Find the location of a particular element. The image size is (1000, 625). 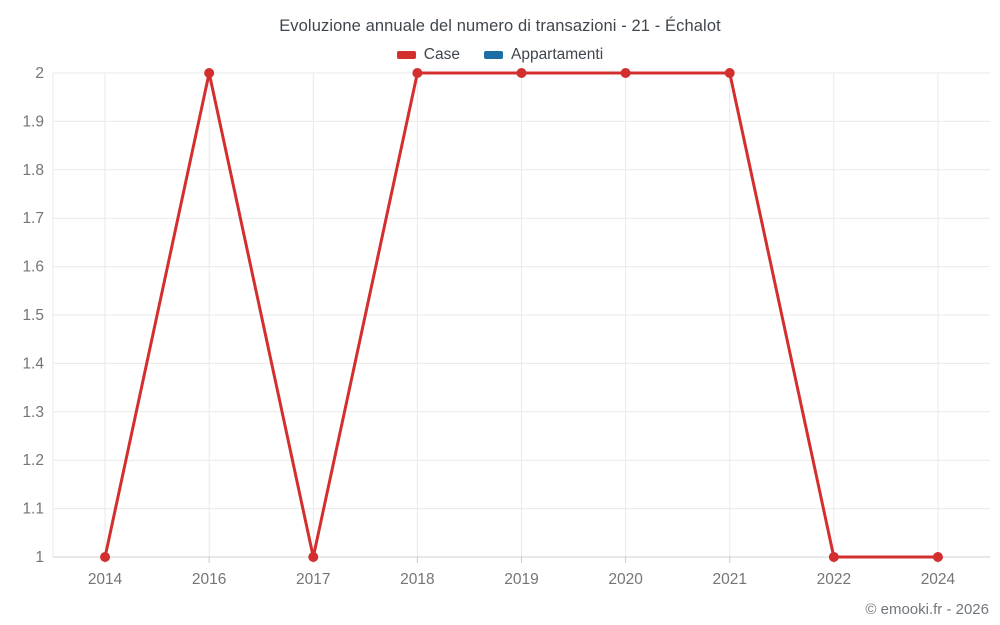

data-point-case-2019 is located at coordinates (521, 73).